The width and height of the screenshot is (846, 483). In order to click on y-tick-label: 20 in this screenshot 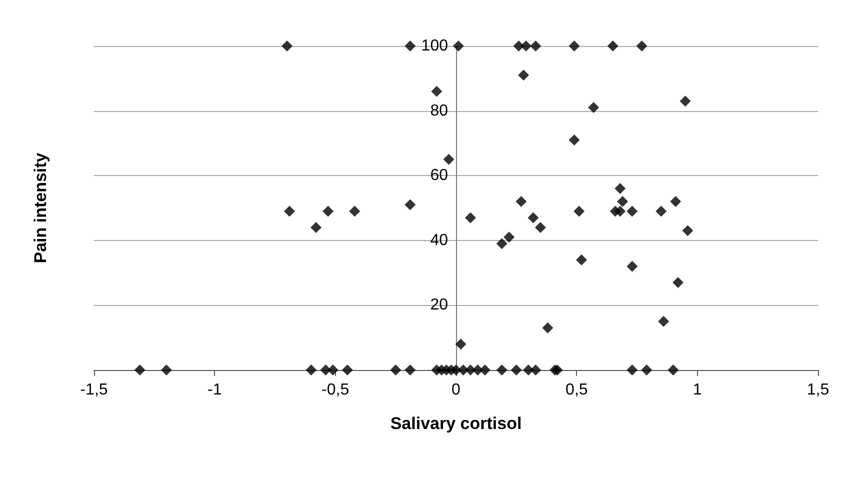, I will do `click(439, 305)`.